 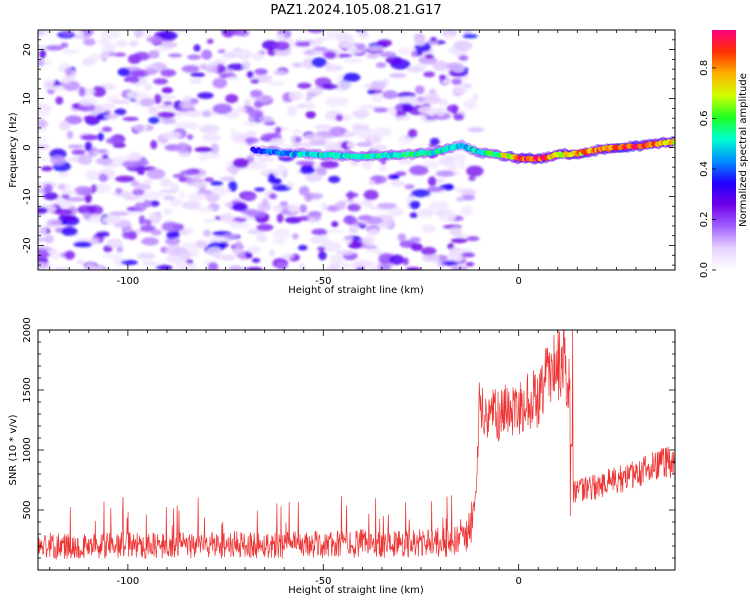 What do you see at coordinates (704, 68) in the screenshot?
I see `colorbar-tick-label: 0.8` at bounding box center [704, 68].